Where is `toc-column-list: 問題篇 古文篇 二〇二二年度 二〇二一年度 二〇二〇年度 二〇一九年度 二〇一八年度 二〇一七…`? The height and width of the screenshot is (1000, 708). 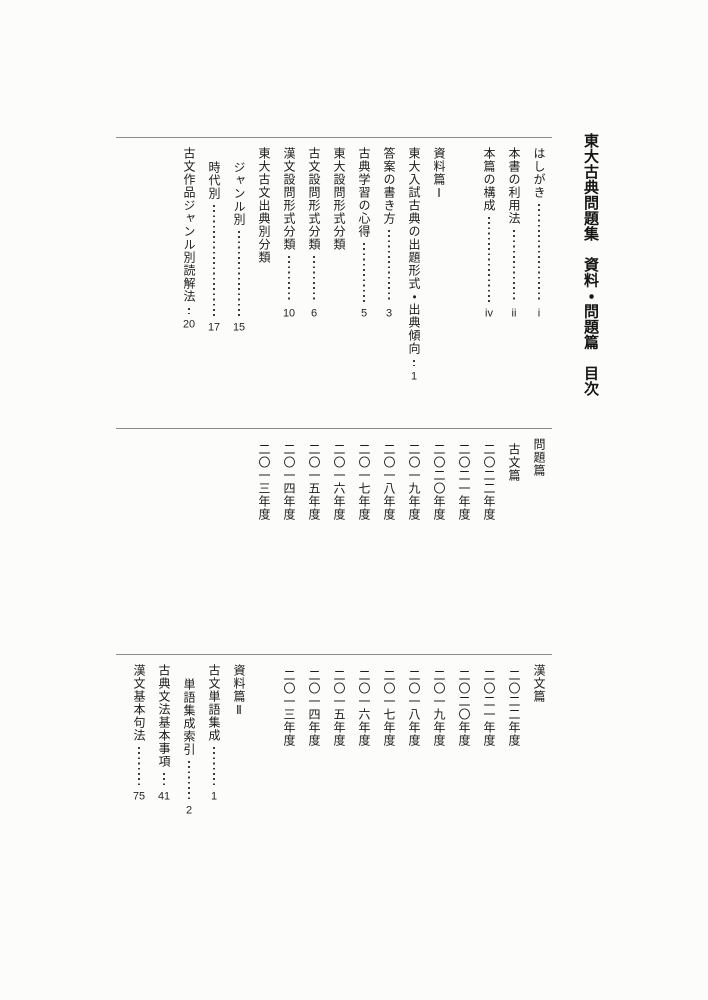
toc-column-list: 問題篇 古文篇 二〇二二年度 二〇二一年度 二〇二〇年度 二〇一九年度 二〇一八年度 二〇一七… is located at coordinates (334, 477).